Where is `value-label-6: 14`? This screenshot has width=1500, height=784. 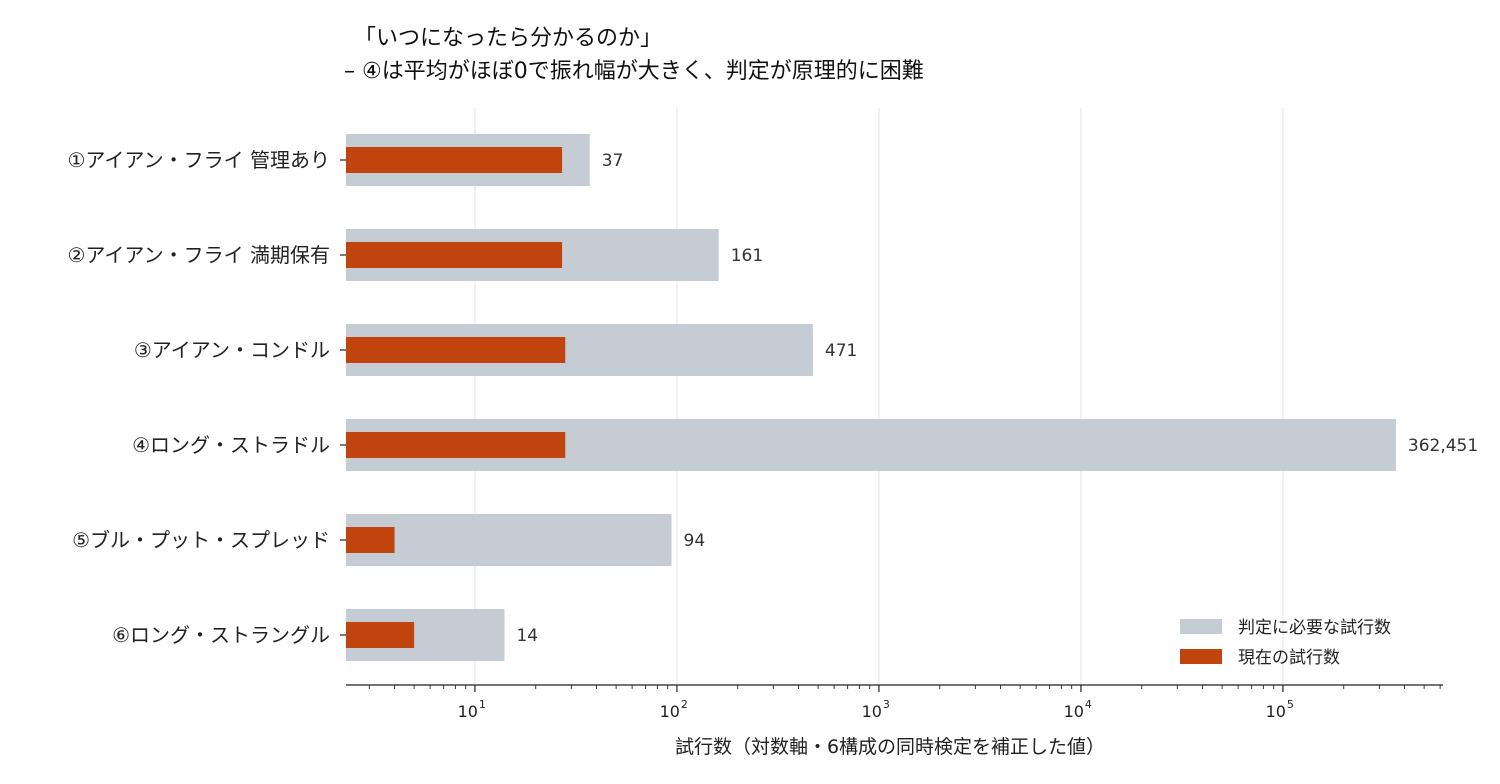 value-label-6: 14 is located at coordinates (527, 636).